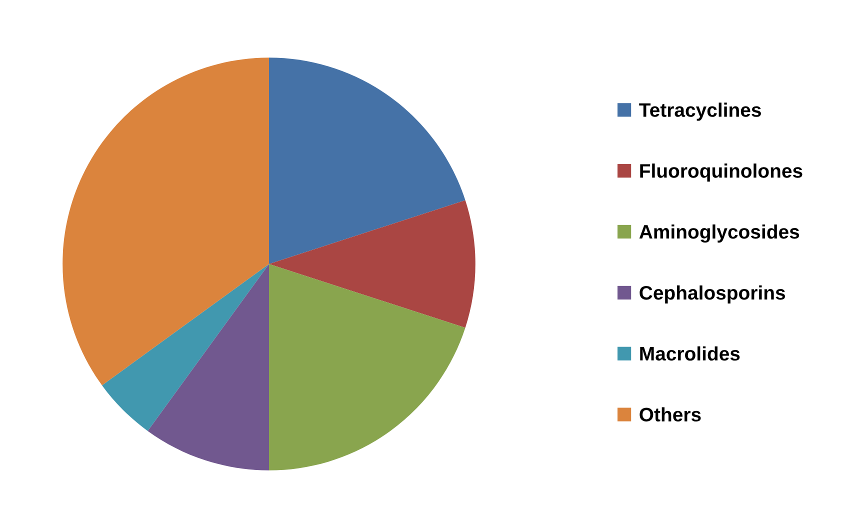 This screenshot has width=858, height=528. I want to click on legend-label: Cephalosporins, so click(713, 294).